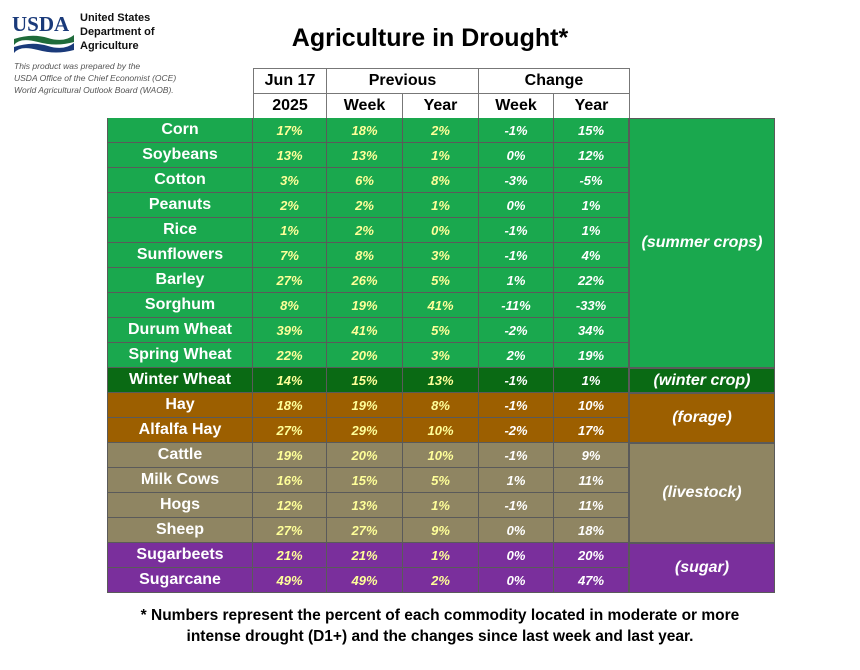 The height and width of the screenshot is (670, 860). What do you see at coordinates (516, 580) in the screenshot?
I see `value-cell: 0%` at bounding box center [516, 580].